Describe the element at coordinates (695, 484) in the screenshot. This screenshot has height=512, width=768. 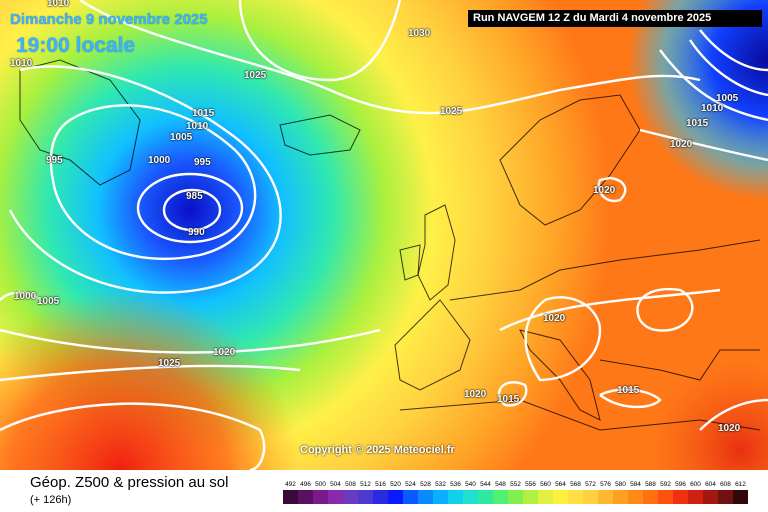
I see `legend-tick-label: 600` at that location.